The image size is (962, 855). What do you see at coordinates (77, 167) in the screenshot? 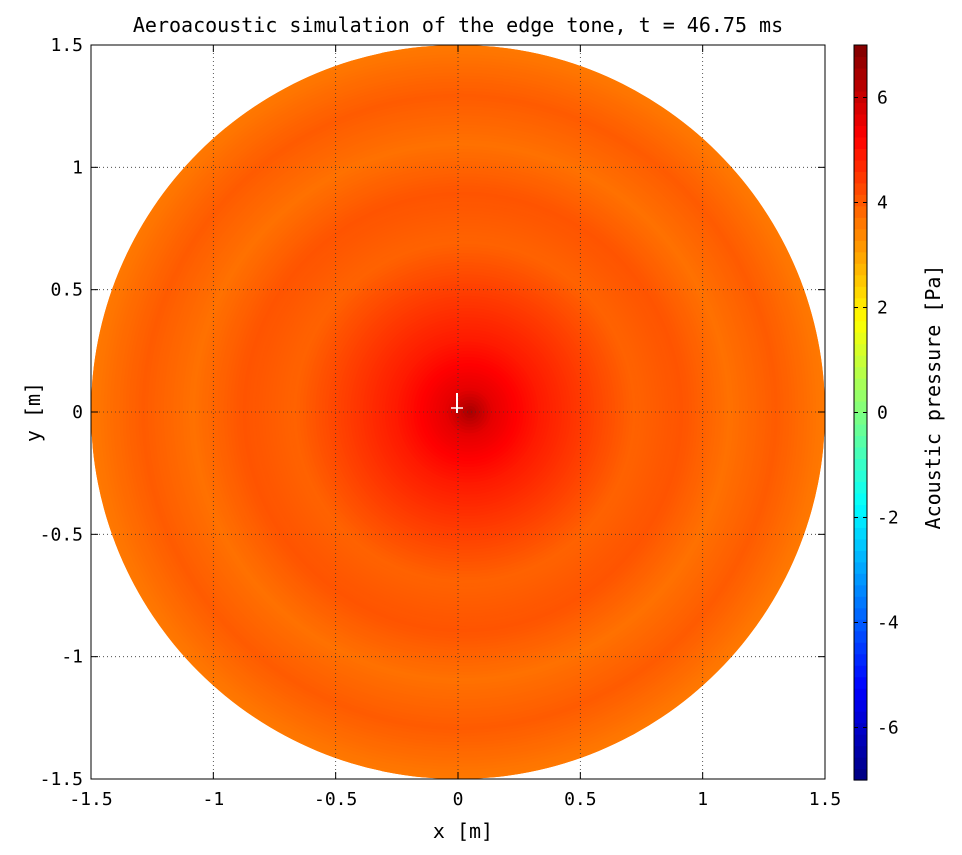
I see `y-tick-label: 1` at bounding box center [77, 167].